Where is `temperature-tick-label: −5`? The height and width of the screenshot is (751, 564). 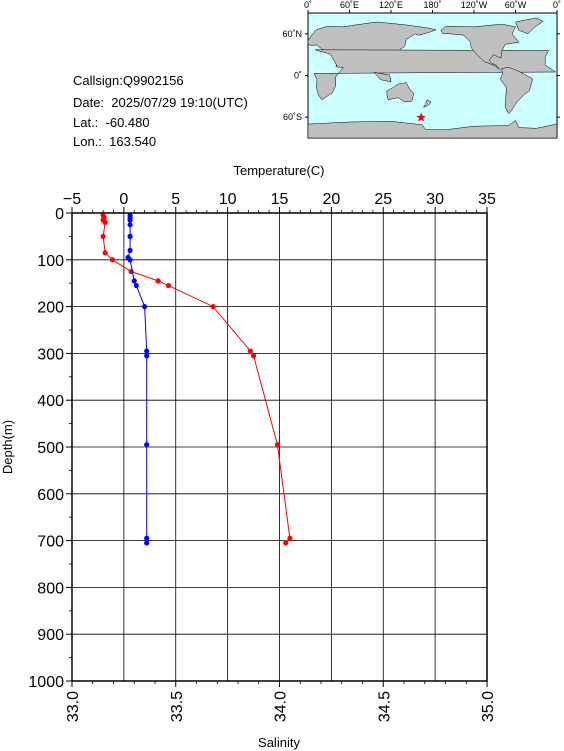
temperature-tick-label: −5 is located at coordinates (72, 199).